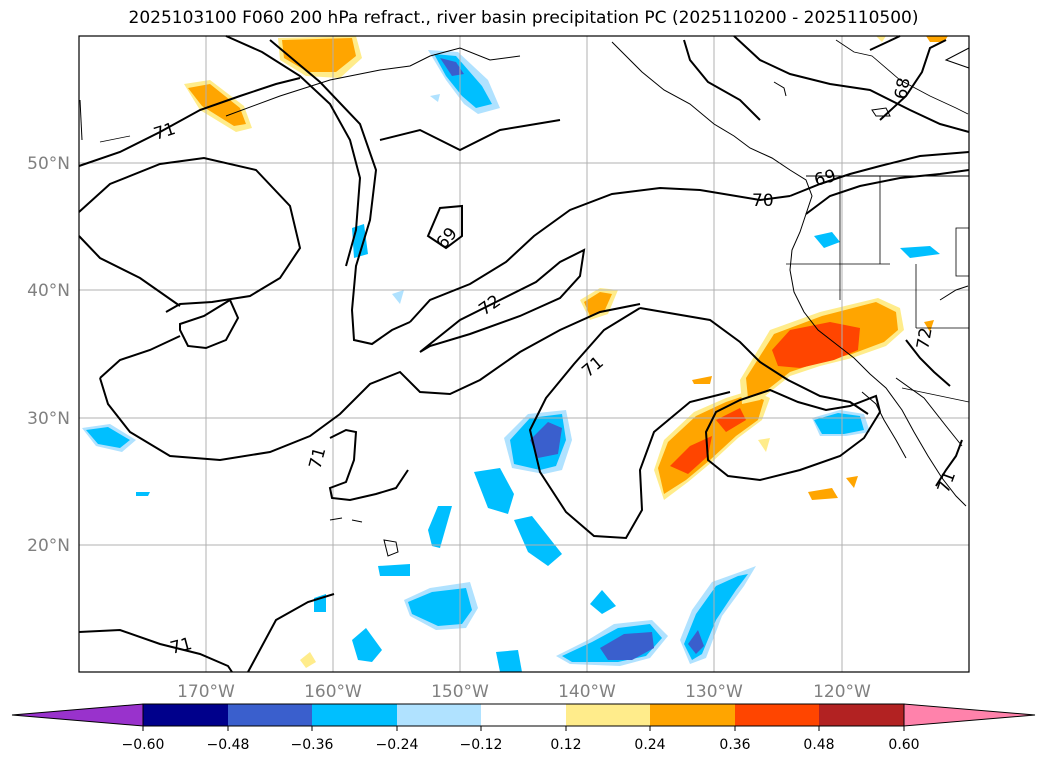 The height and width of the screenshot is (765, 1047). Describe the element at coordinates (842, 692) in the screenshot. I see `lon-label-120w: 120°W` at that location.